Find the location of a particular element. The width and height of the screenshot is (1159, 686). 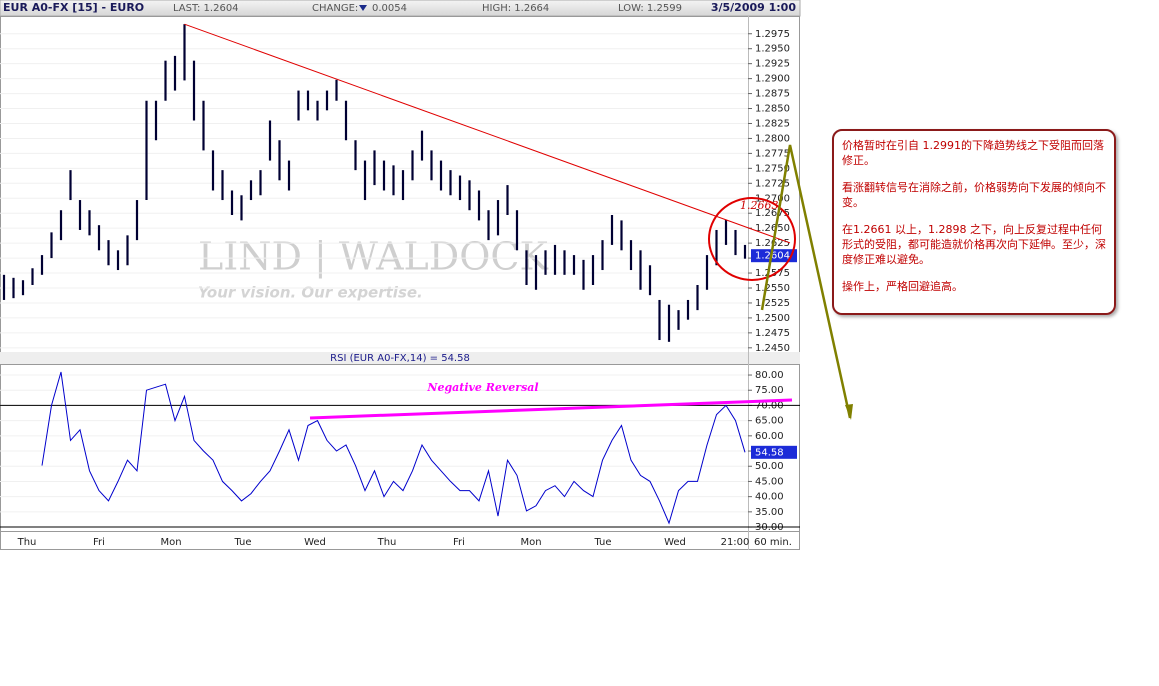

last: LAST: 1.2604 is located at coordinates (206, 8).